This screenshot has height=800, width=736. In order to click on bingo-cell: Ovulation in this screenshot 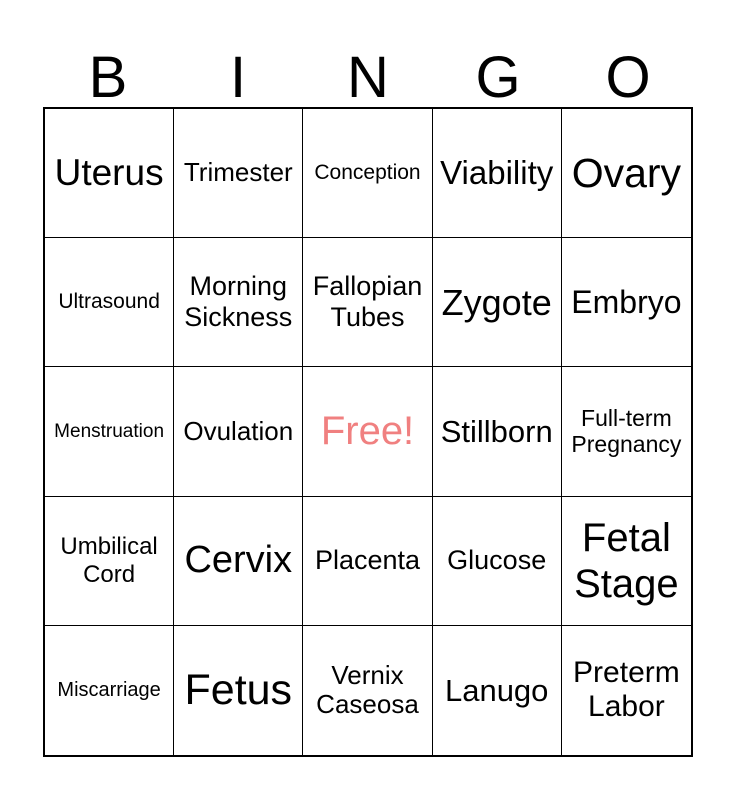, I will do `click(239, 432)`.